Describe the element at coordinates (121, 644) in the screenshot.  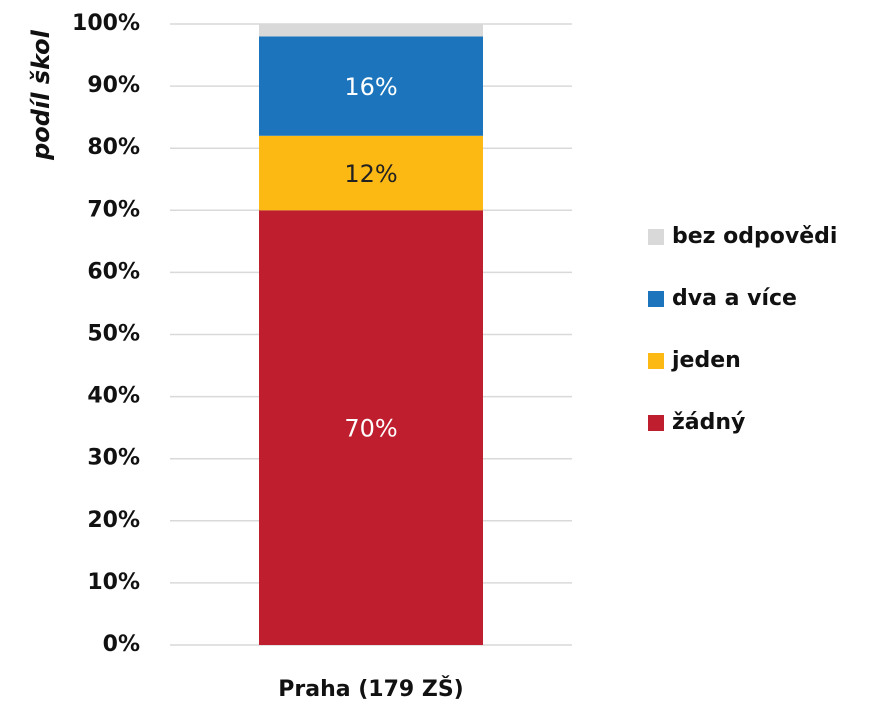
I see `y-tick-label: 0%` at that location.